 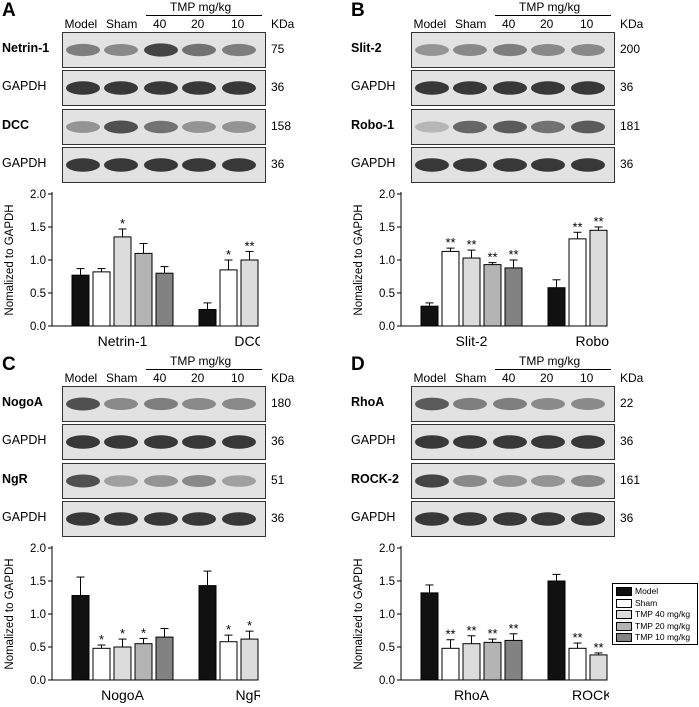 What do you see at coordinates (663, 614) in the screenshot?
I see `legend-label: TMP 40 mg/kg` at bounding box center [663, 614].